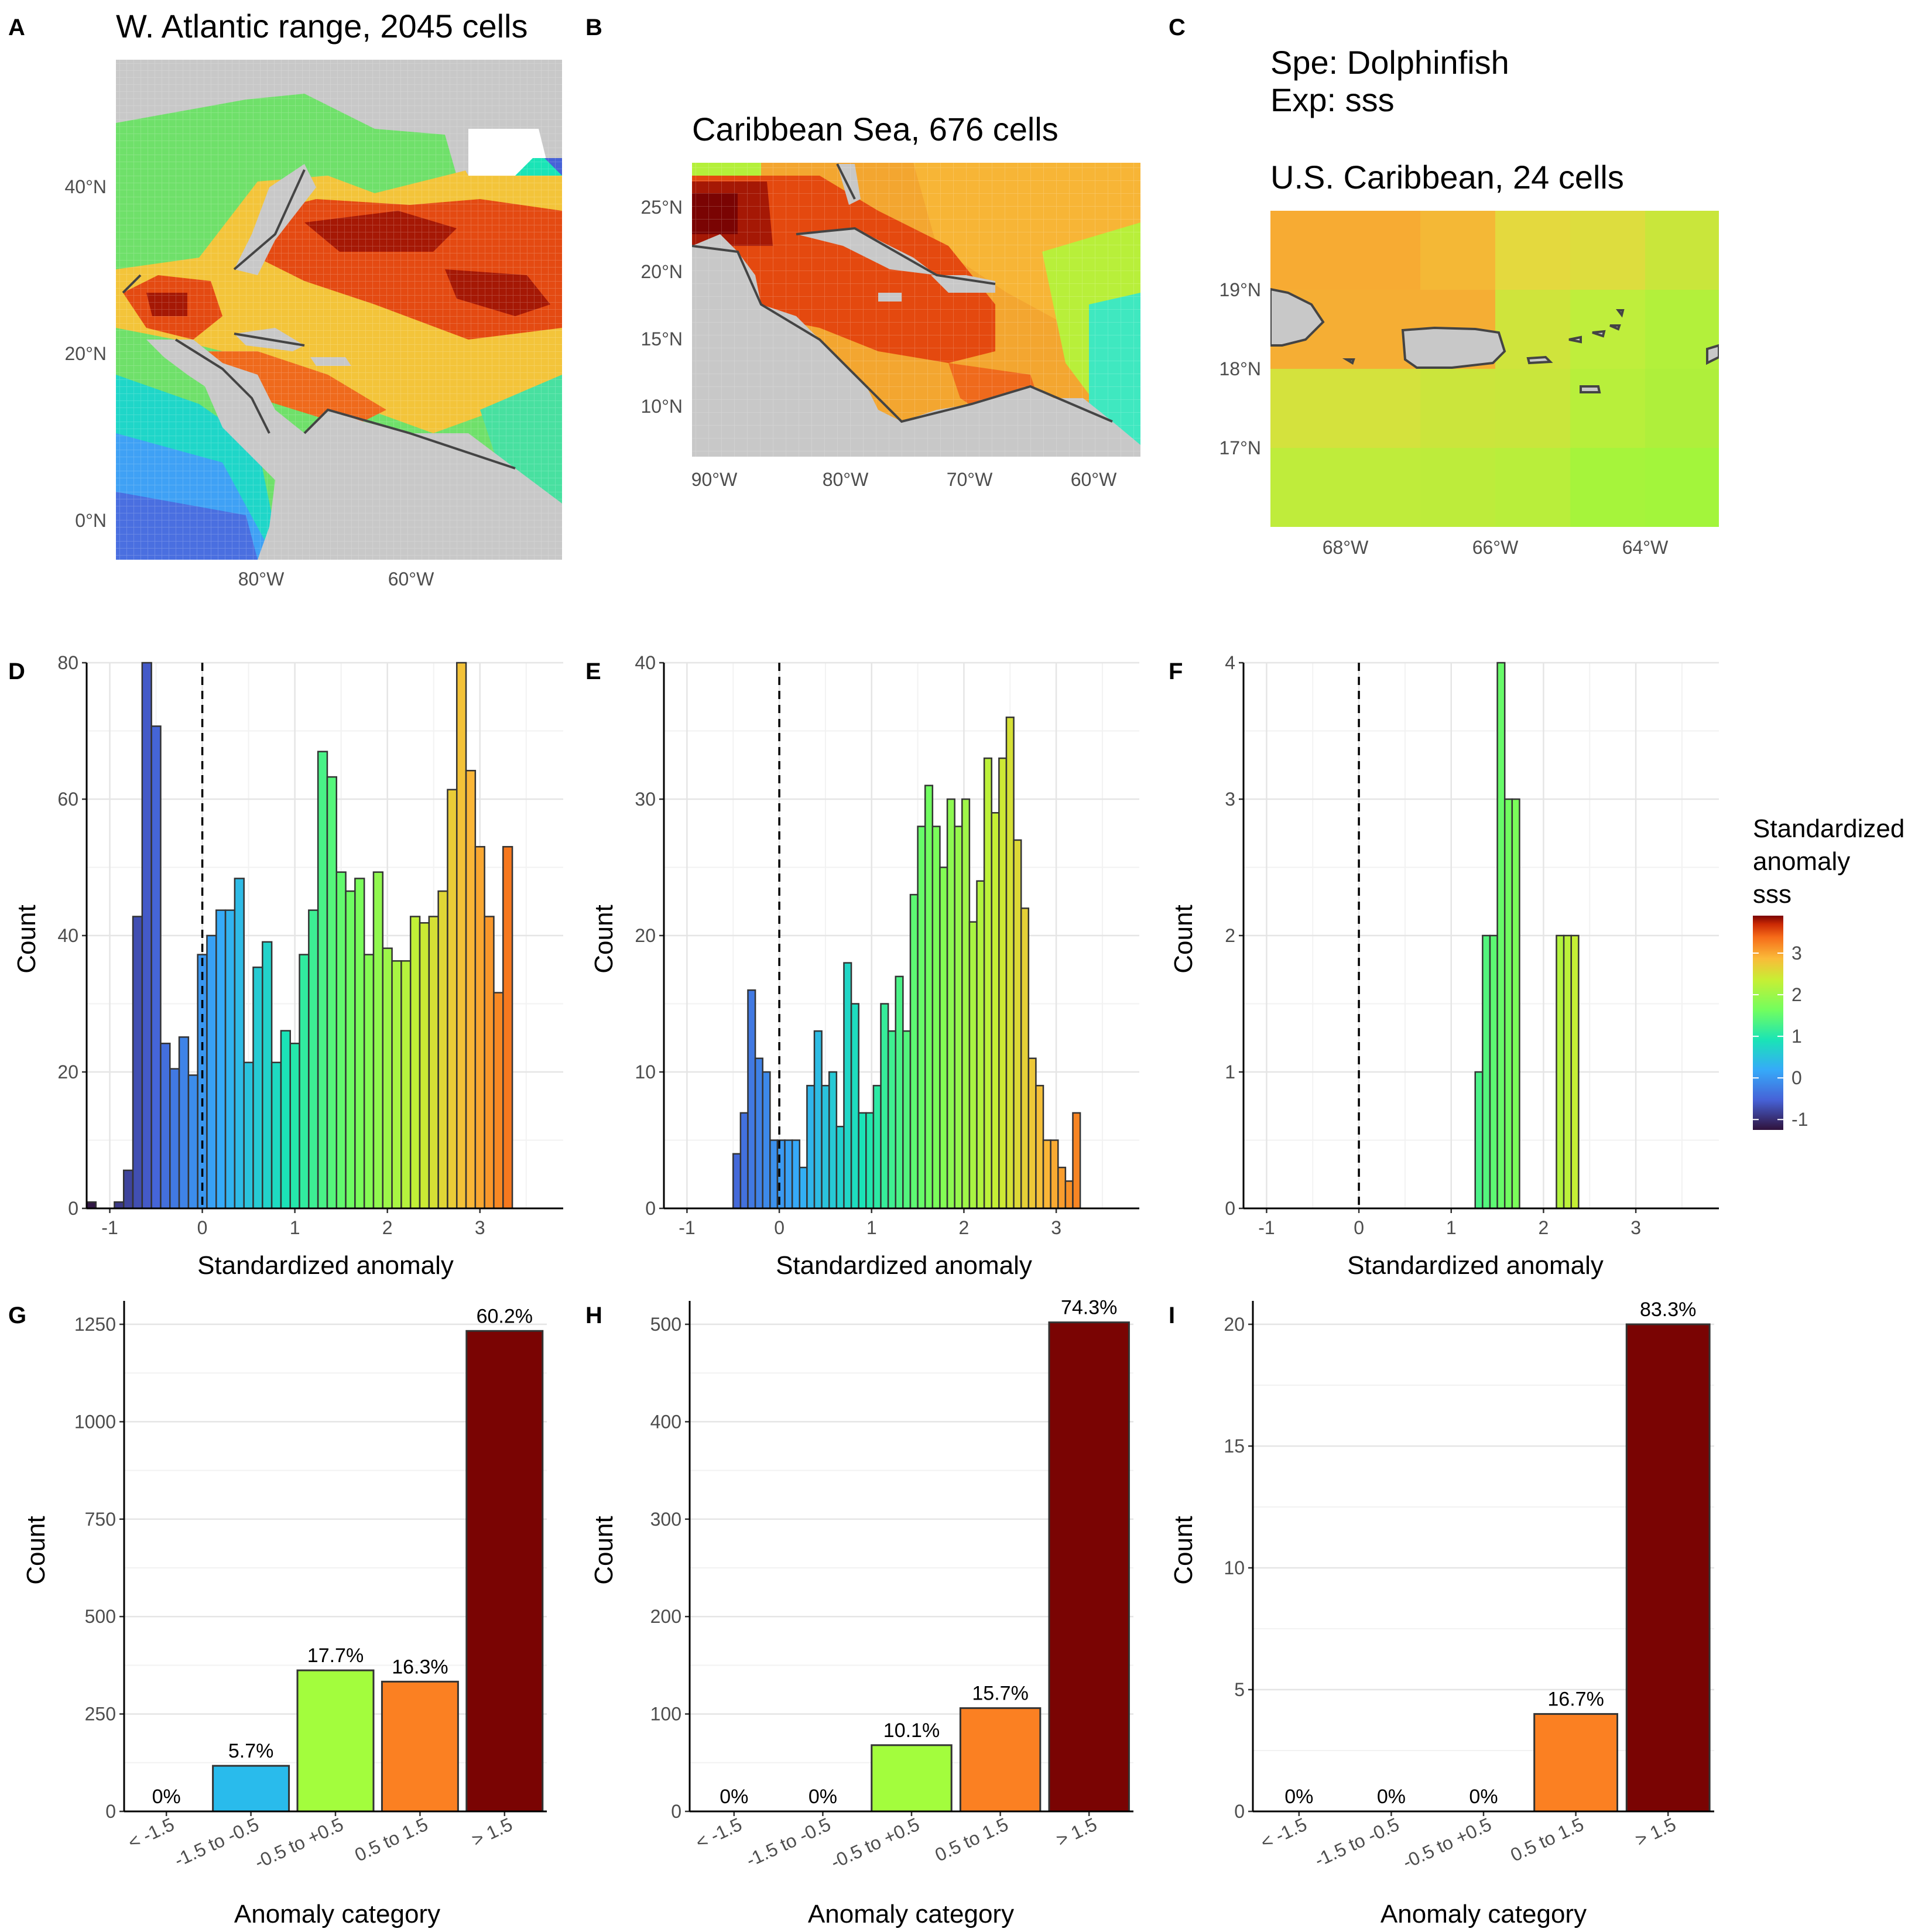 The height and width of the screenshot is (1932, 1932). What do you see at coordinates (1828, 828) in the screenshot?
I see `legend-title-line: Standardized` at bounding box center [1828, 828].